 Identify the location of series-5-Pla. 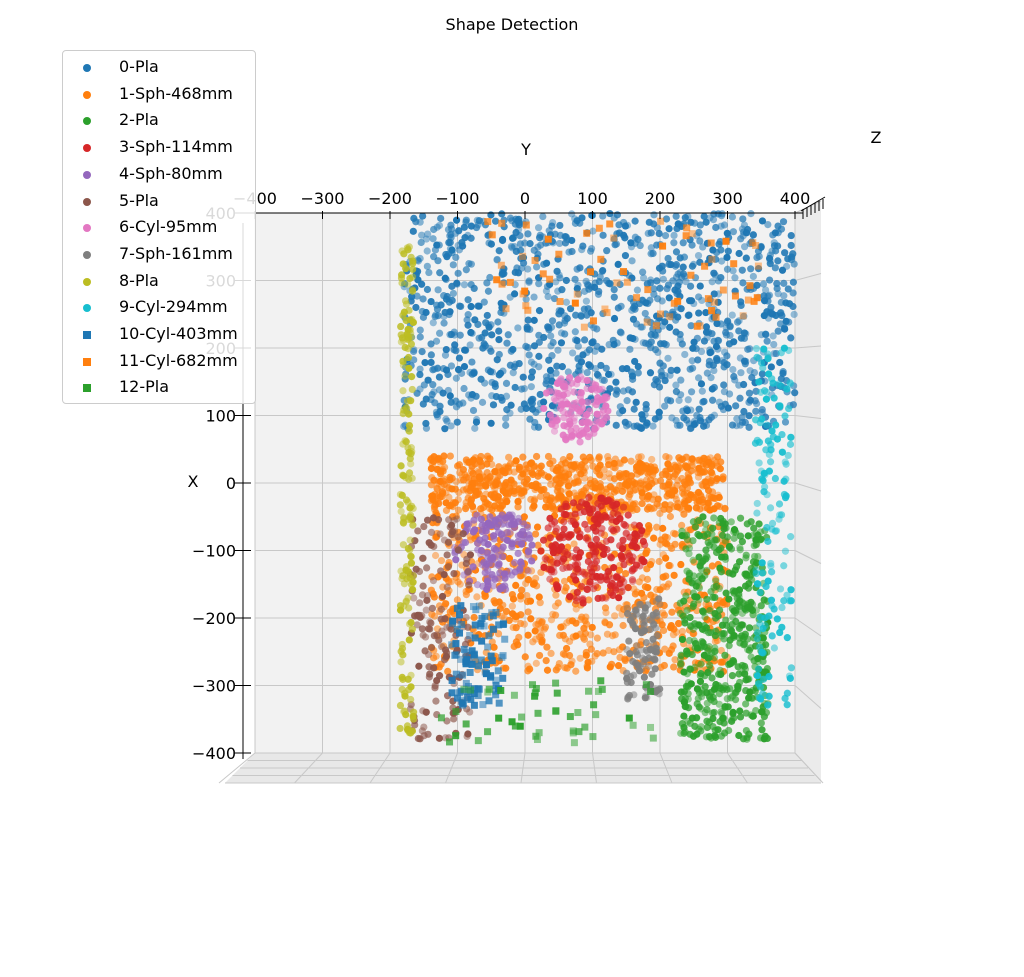
(440, 628).